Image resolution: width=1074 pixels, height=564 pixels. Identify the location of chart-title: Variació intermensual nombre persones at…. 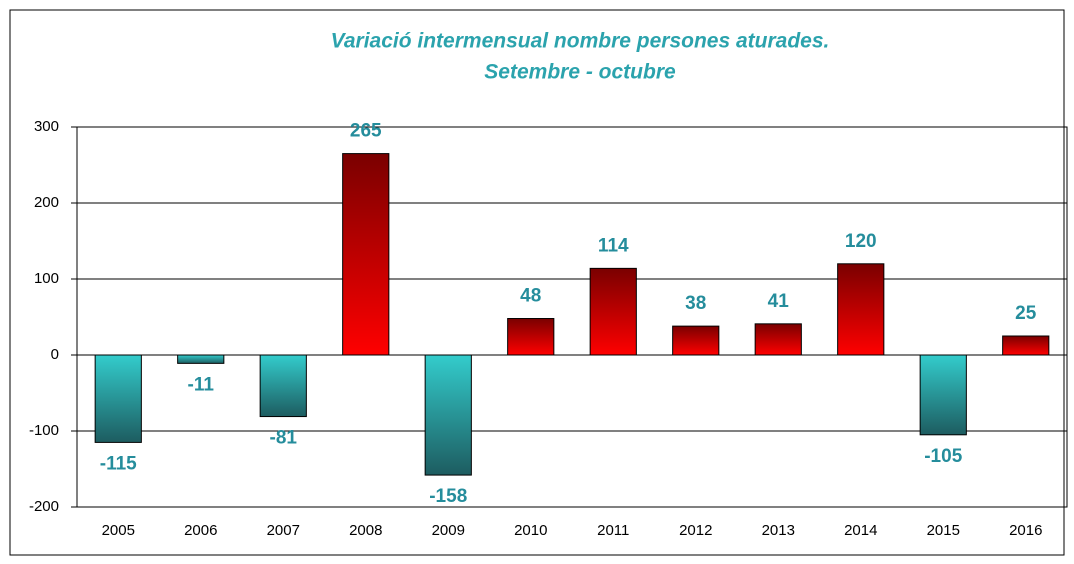
(580, 41).